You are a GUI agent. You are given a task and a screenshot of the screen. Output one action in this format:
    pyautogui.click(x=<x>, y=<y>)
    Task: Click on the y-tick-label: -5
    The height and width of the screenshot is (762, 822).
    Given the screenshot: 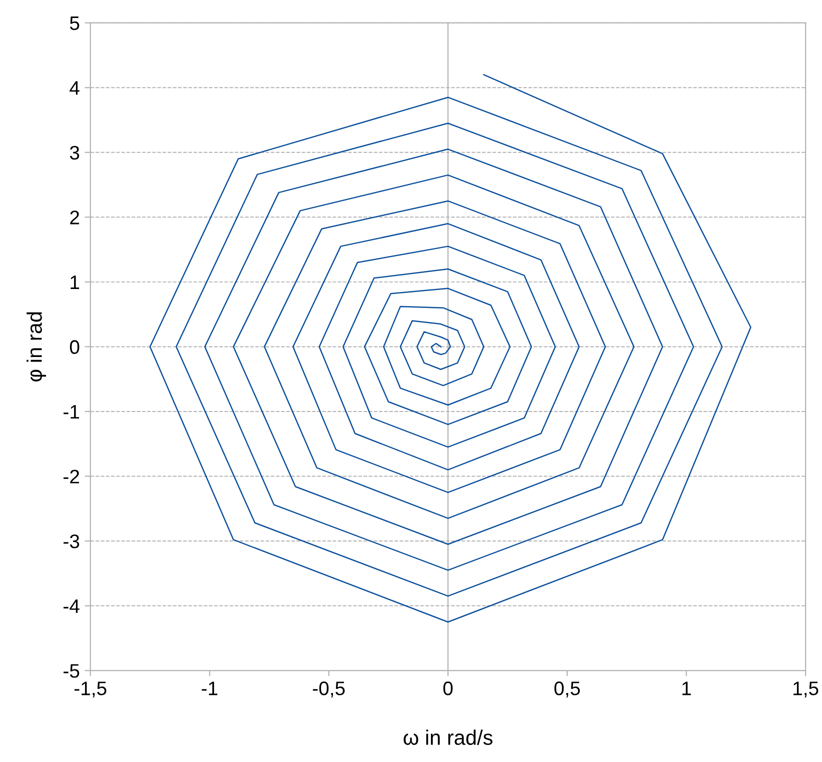 What is the action you would take?
    pyautogui.click(x=72, y=671)
    